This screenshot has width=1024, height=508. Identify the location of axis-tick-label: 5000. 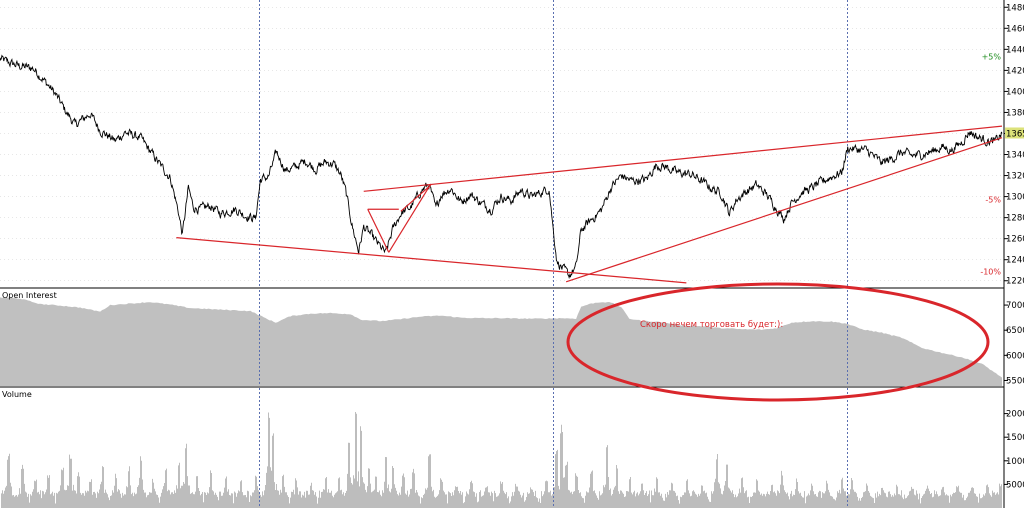
(1015, 485).